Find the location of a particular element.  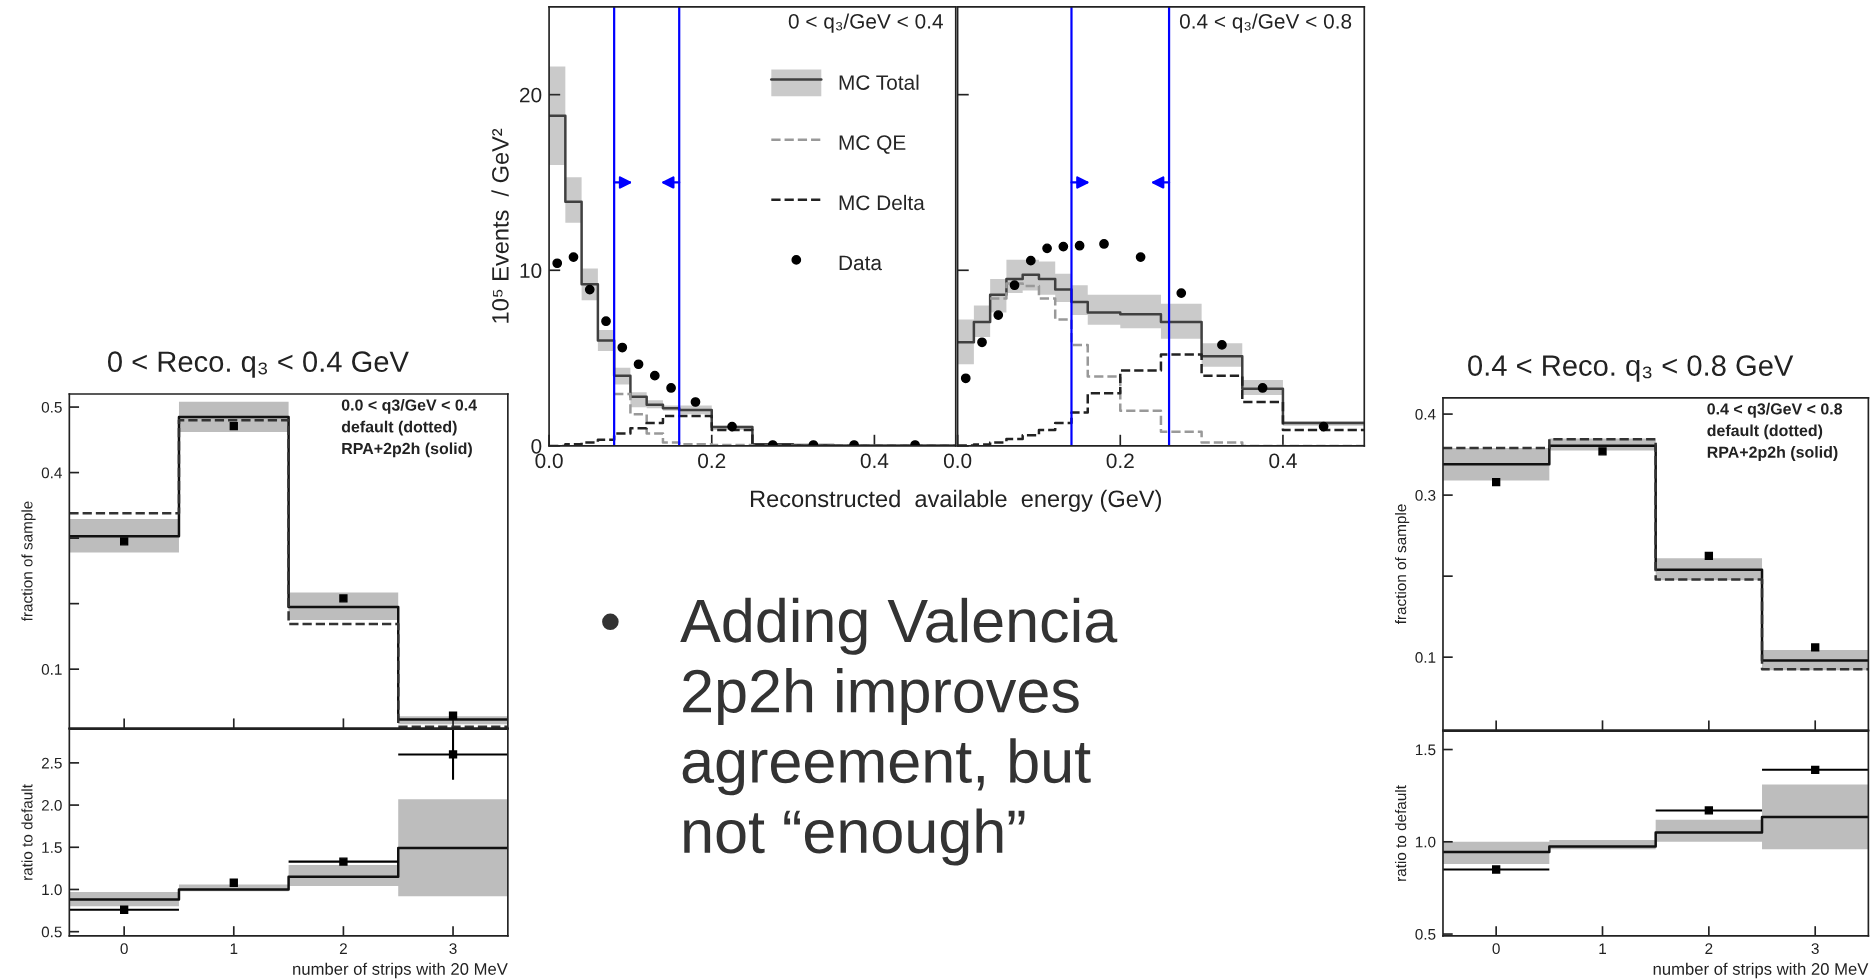

annotation: 0.4 < q₃/GeV < 0.8 is located at coordinates (1265, 23).